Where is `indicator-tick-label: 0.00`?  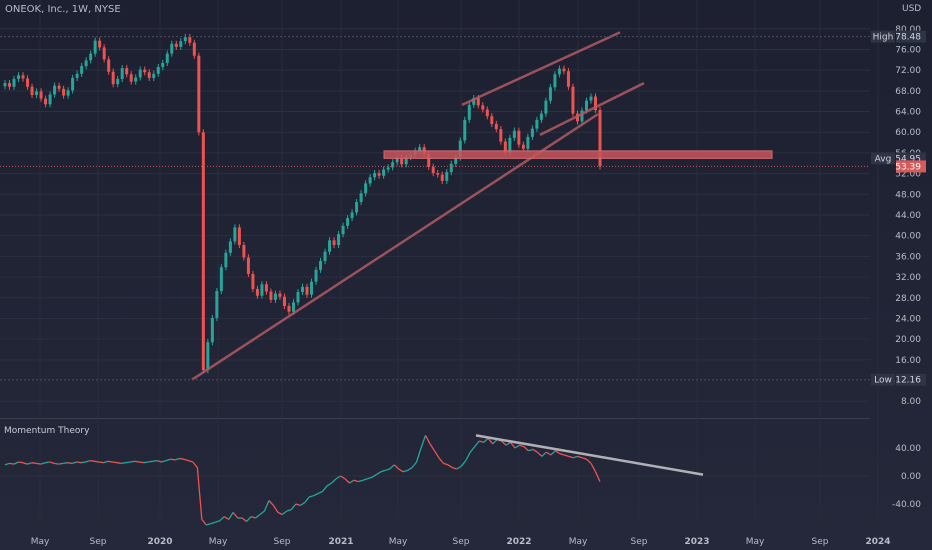
indicator-tick-label: 0.00 is located at coordinates (911, 477).